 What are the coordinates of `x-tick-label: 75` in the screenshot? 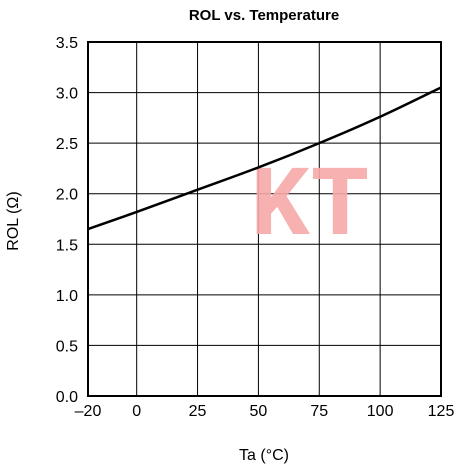 It's located at (319, 411).